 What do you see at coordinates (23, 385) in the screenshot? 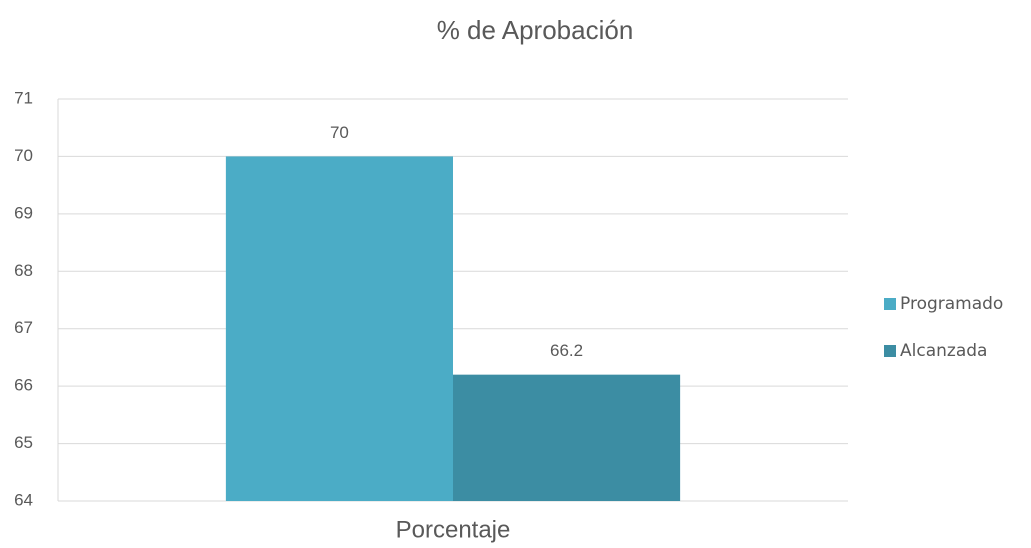
I see `y-tick-label: 66` at bounding box center [23, 385].